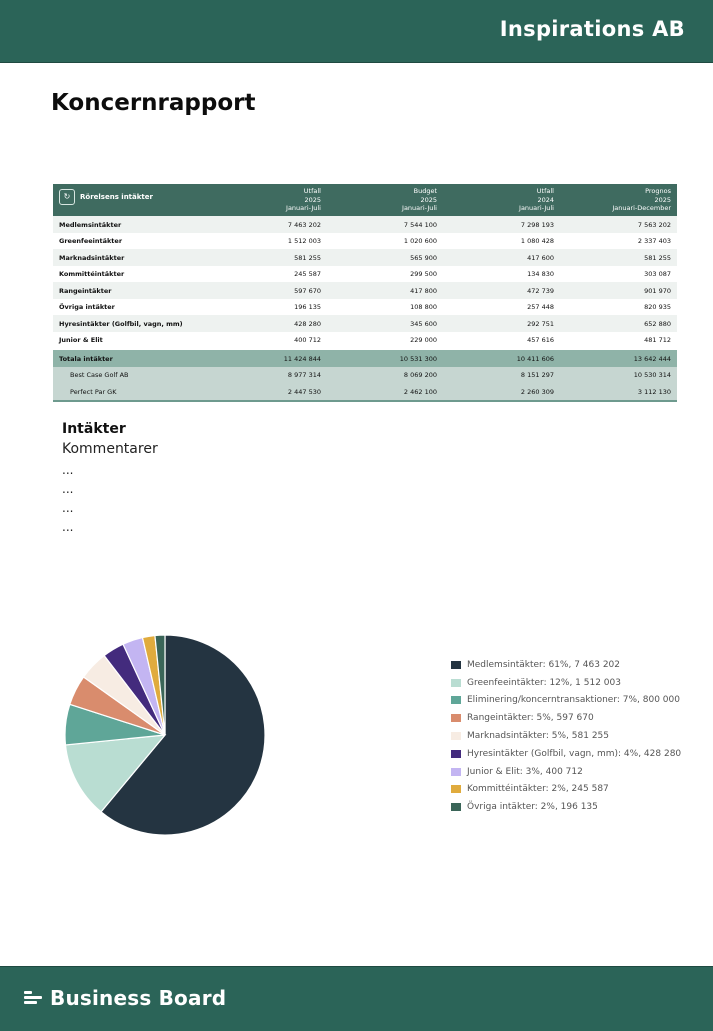 This screenshot has height=1031, width=713. Describe the element at coordinates (356, 998) in the screenshot. I see `report-footer: Business Board` at that location.